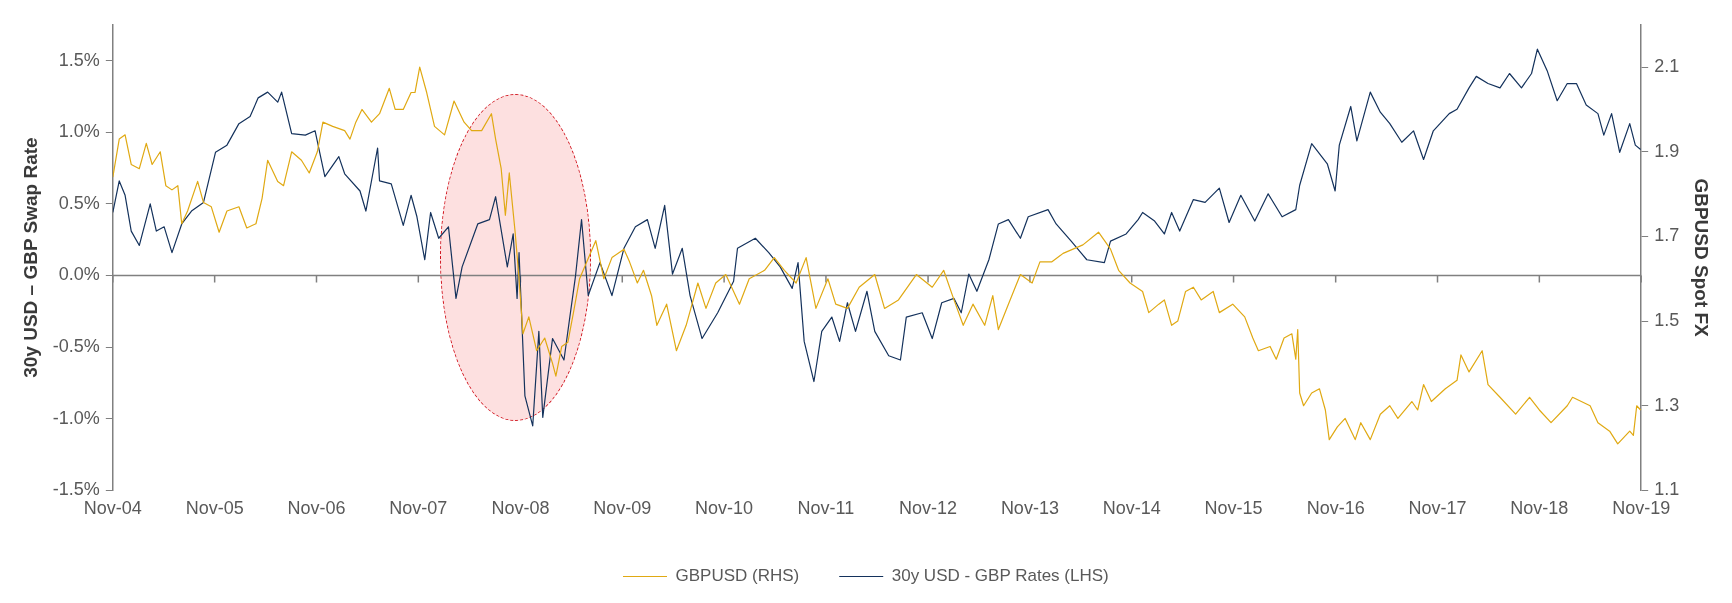 The image size is (1732, 603). Describe the element at coordinates (79, 131) in the screenshot. I see `y-tick-label: 1.0%` at that location.